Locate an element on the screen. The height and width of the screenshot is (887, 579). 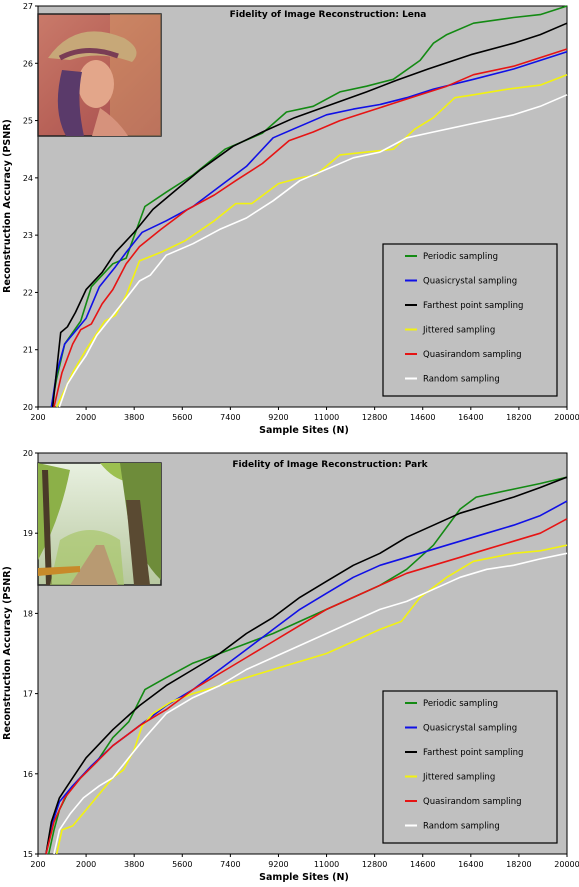
y-tick-label-lena-4: 24 is located at coordinates (28, 178).